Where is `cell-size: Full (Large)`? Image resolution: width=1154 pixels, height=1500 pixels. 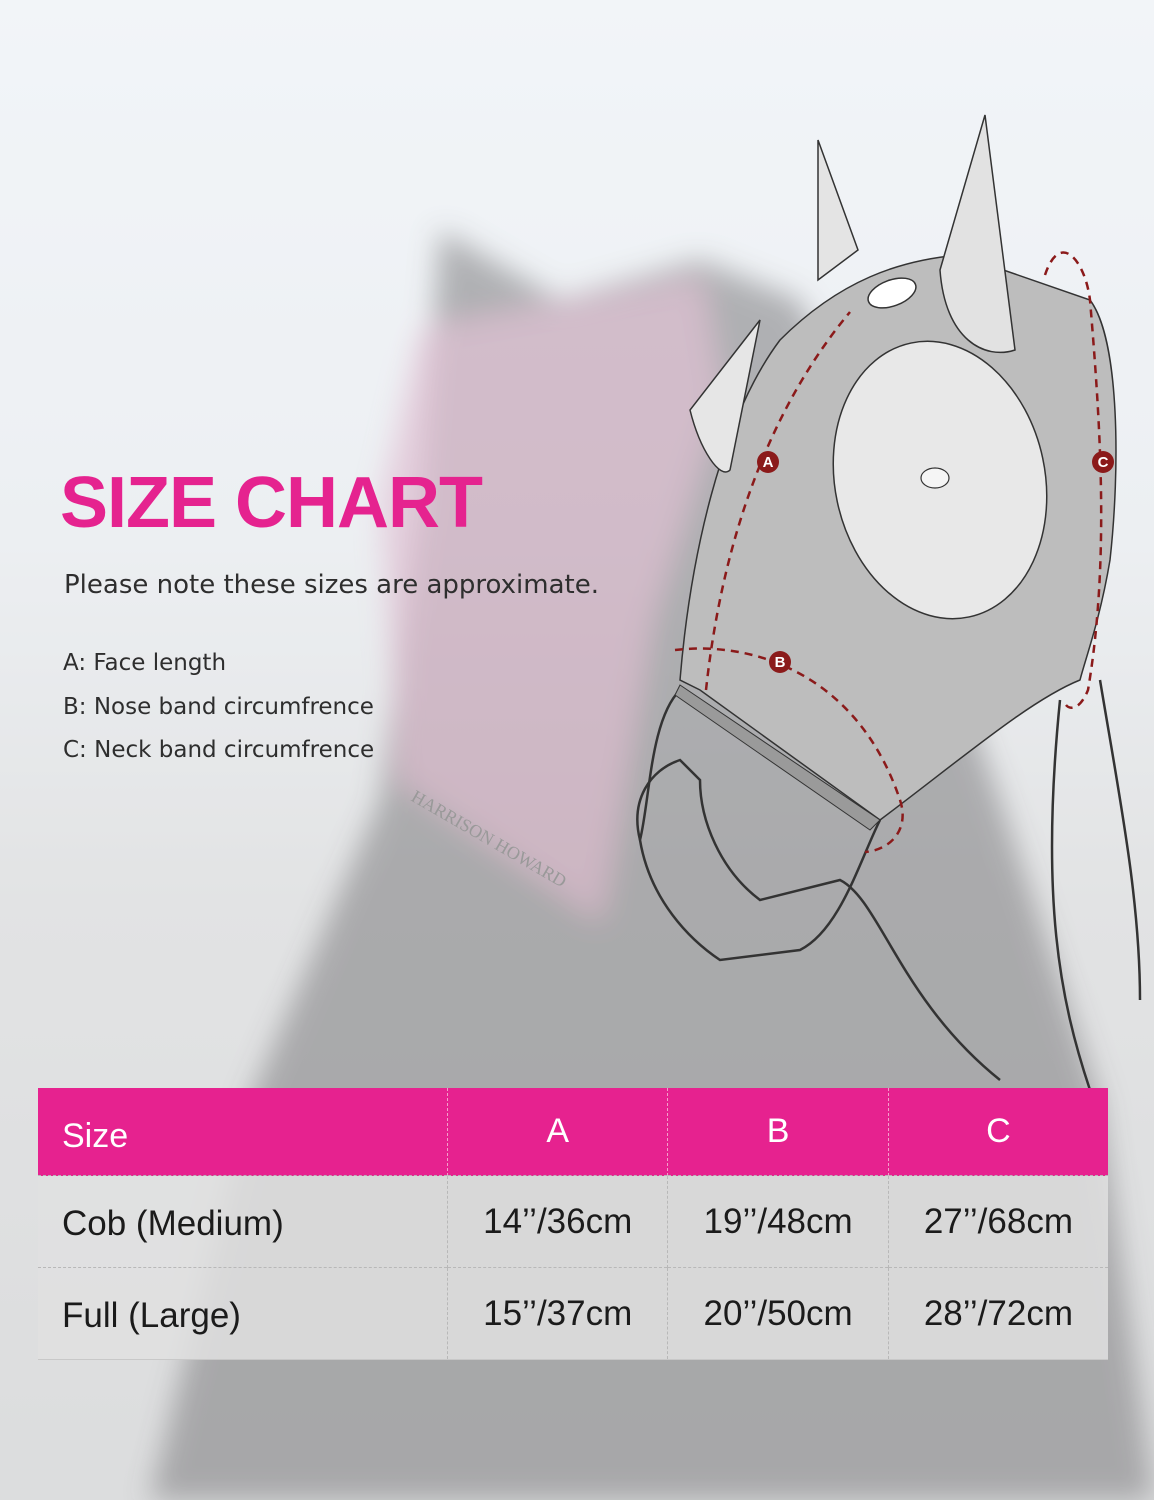
cell-size: Full (Large) is located at coordinates (243, 1313).